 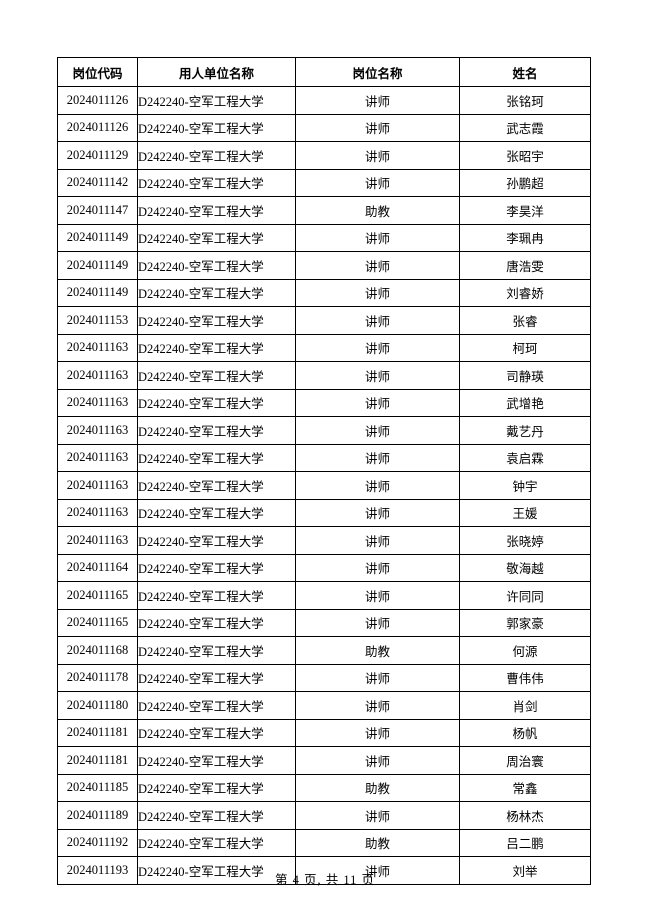 What do you see at coordinates (324, 760) in the screenshot?
I see `table-row: 2024011181 D242240-空军工程大学 讲师 周治寰` at bounding box center [324, 760].